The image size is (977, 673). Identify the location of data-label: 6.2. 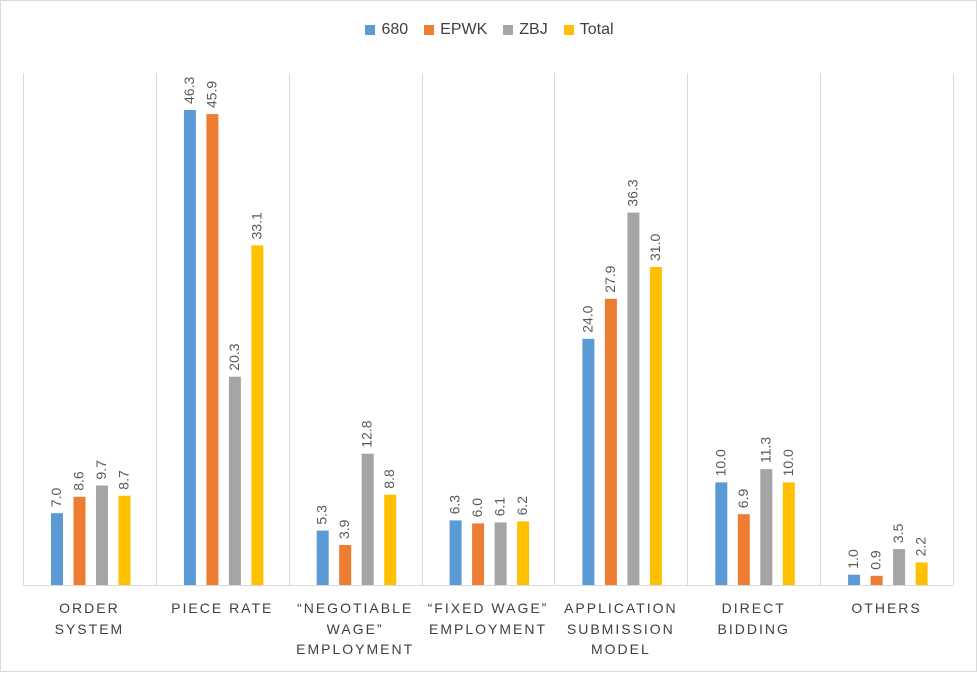
(522, 506).